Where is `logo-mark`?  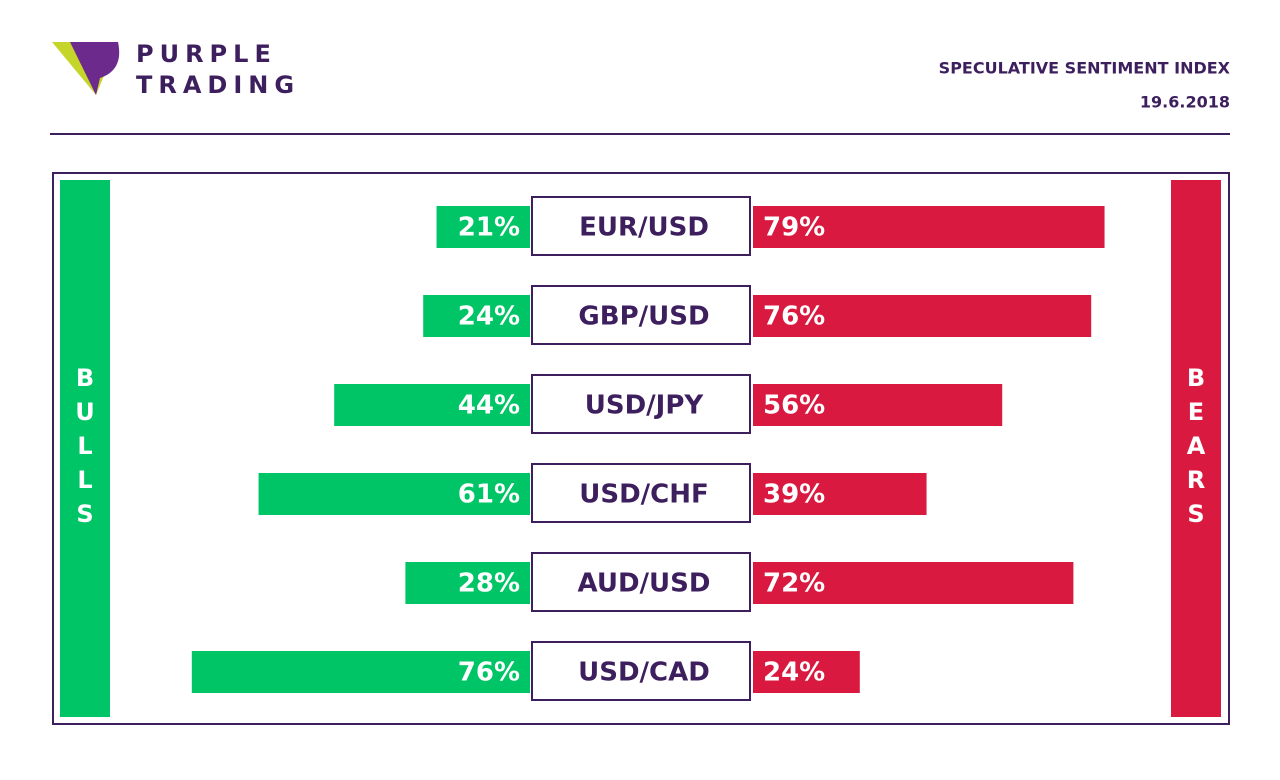
logo-mark is located at coordinates (95, 68).